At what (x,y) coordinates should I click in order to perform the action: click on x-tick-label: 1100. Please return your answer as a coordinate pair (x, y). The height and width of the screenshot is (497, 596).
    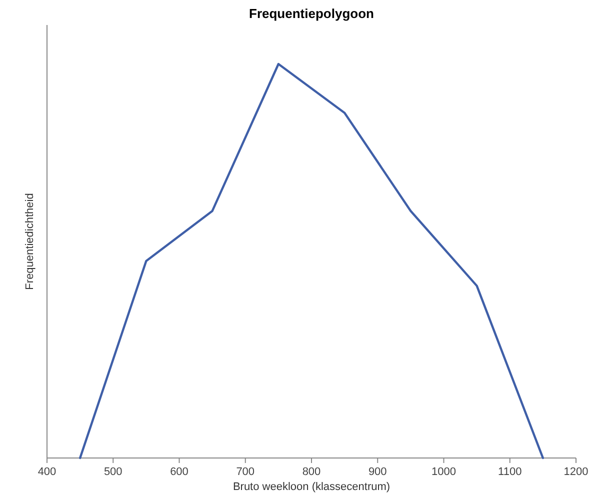
    Looking at the image, I should click on (510, 472).